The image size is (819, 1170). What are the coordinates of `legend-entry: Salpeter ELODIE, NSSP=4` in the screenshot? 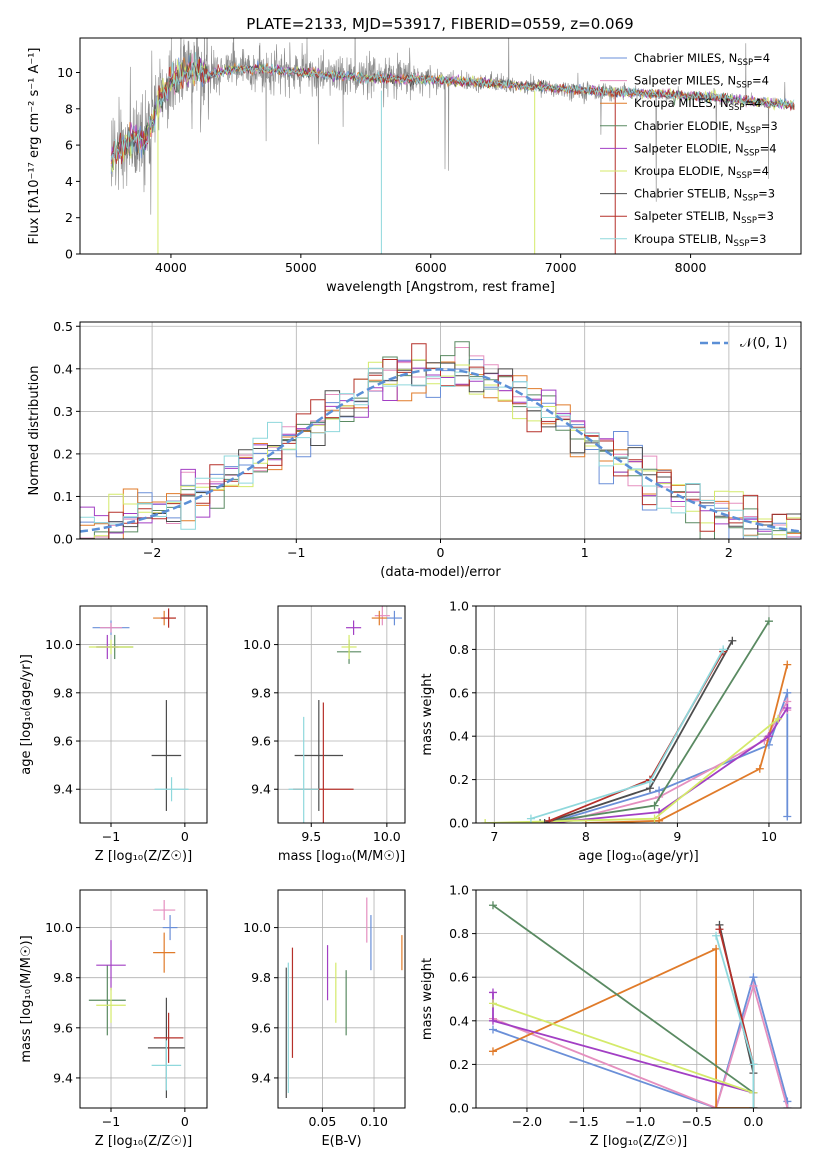 It's located at (705, 149).